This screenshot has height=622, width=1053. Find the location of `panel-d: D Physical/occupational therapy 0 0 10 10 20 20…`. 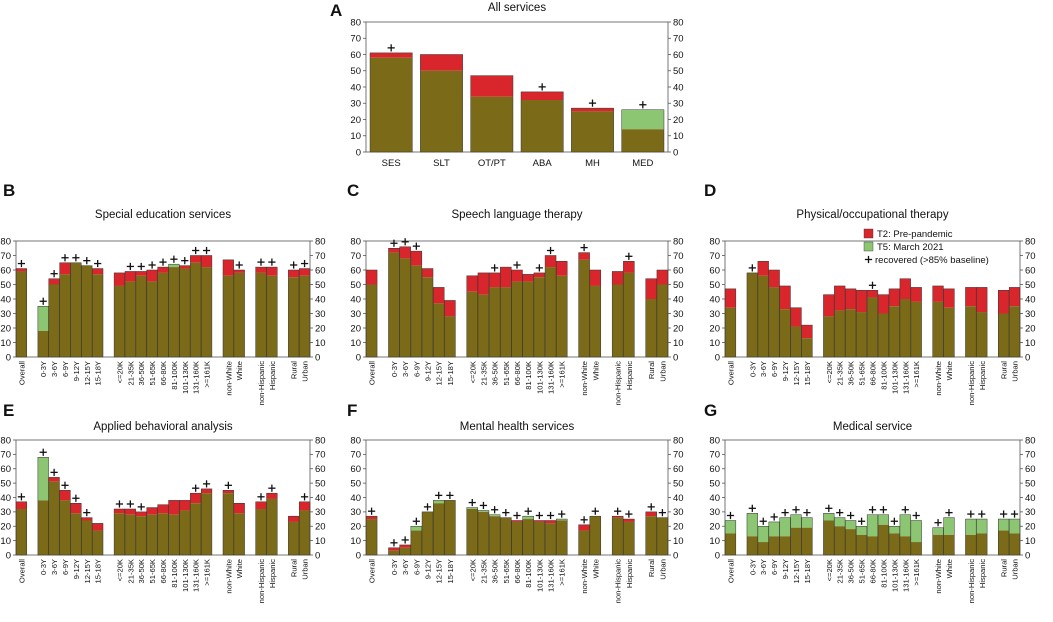

panel-d: D Physical/occupational therapy 0 0 10 10 20 20… is located at coordinates (870, 293).